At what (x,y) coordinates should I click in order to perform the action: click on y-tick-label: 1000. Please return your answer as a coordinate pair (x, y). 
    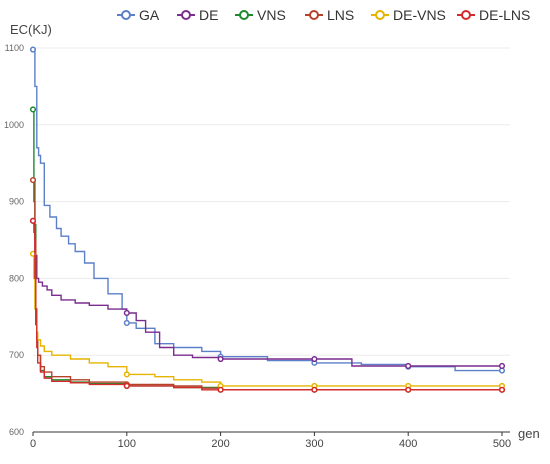
    Looking at the image, I should click on (14, 125).